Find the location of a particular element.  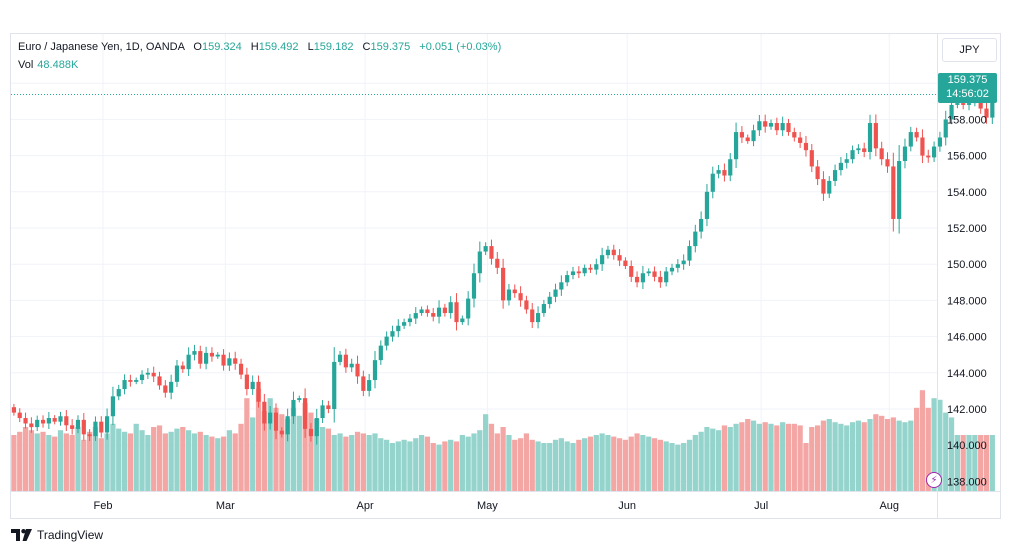

event-flag-icon: ⚡ is located at coordinates (934, 480).